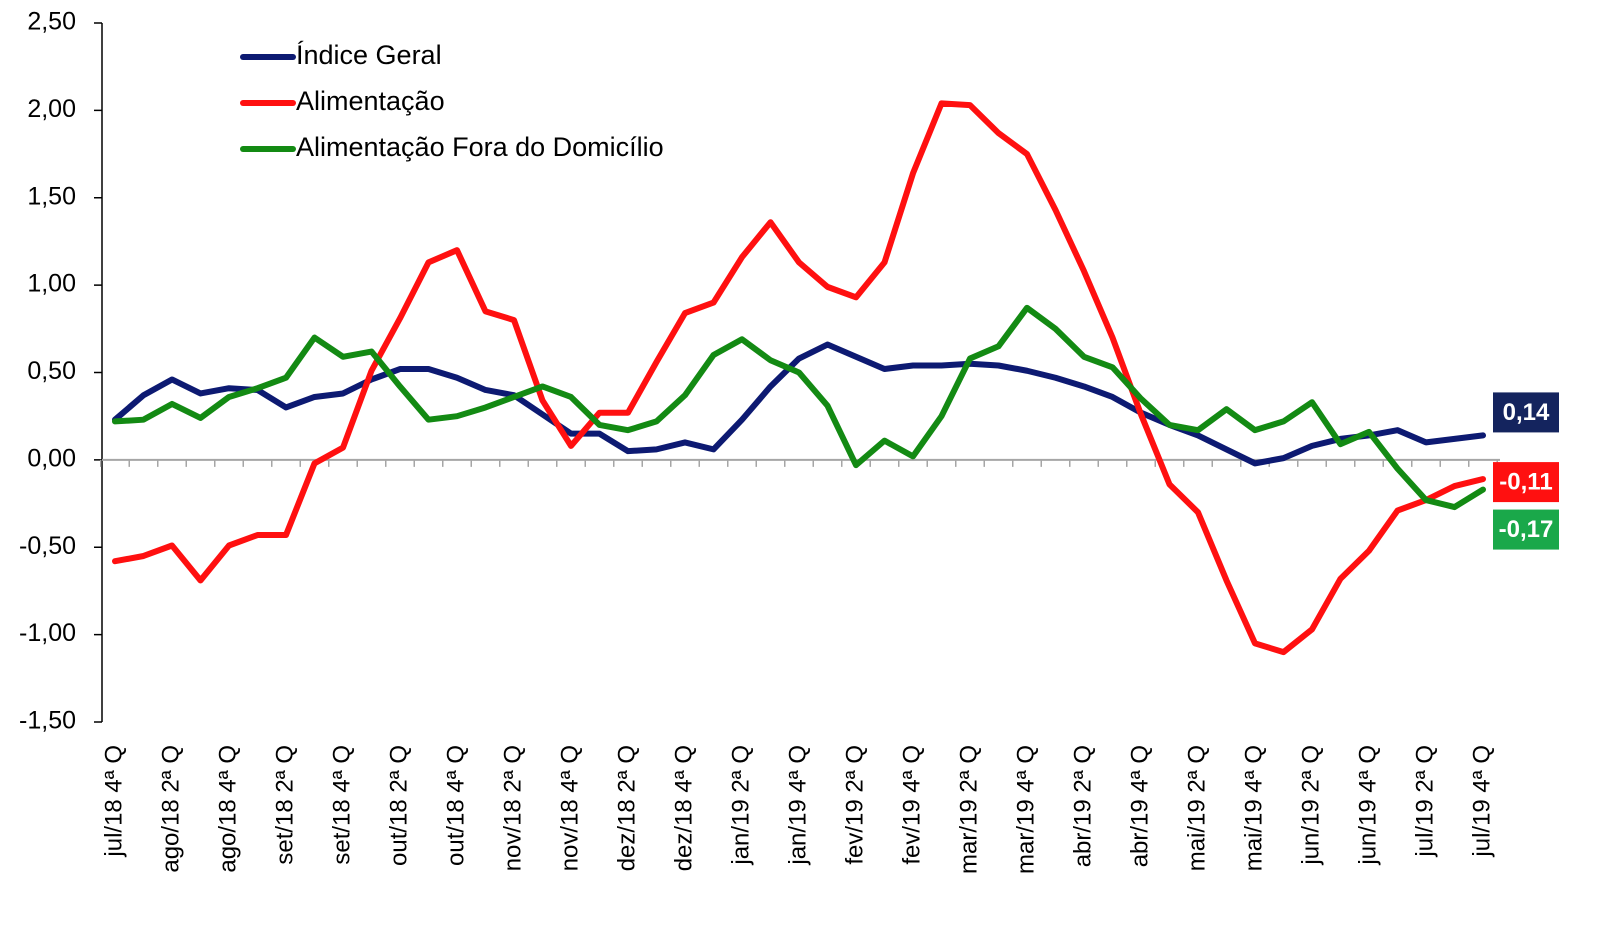 The image size is (1608, 933). Describe the element at coordinates (47, 546) in the screenshot. I see `y-tick-label: -0,50` at that location.